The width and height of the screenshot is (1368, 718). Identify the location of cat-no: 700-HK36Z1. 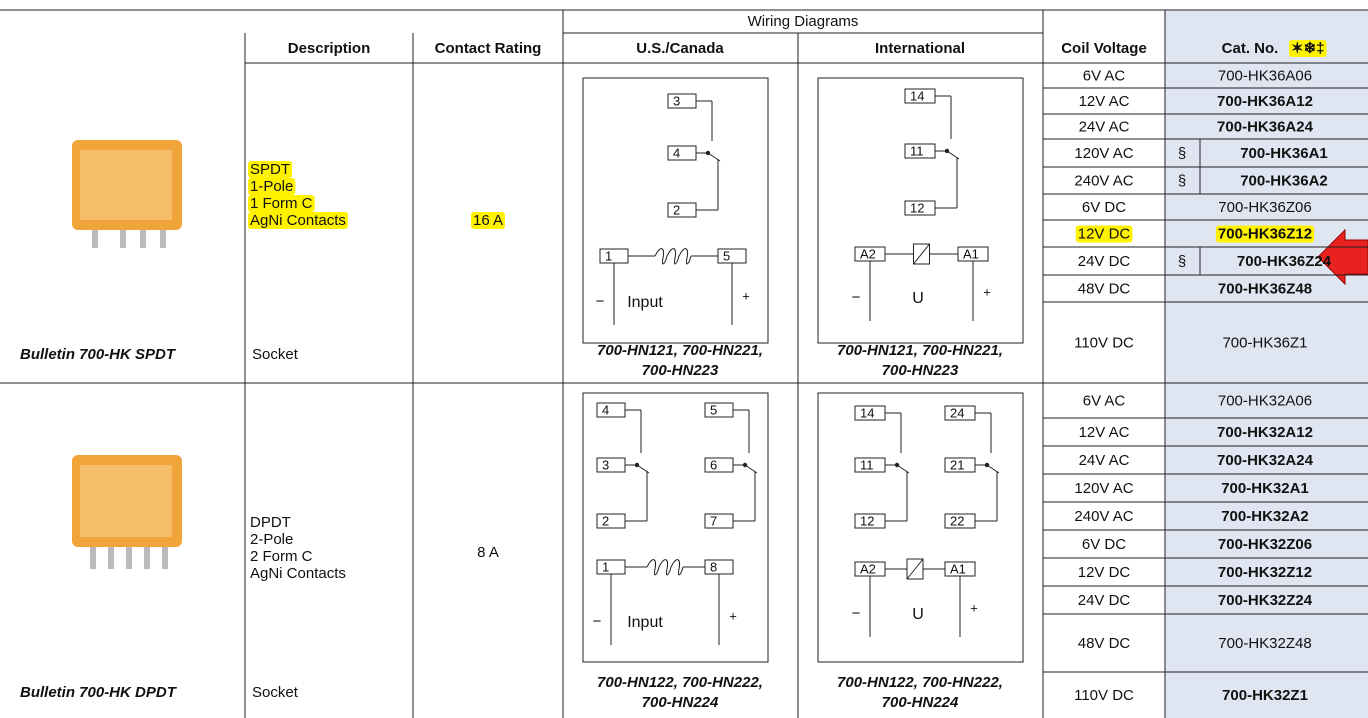
(1264, 342).